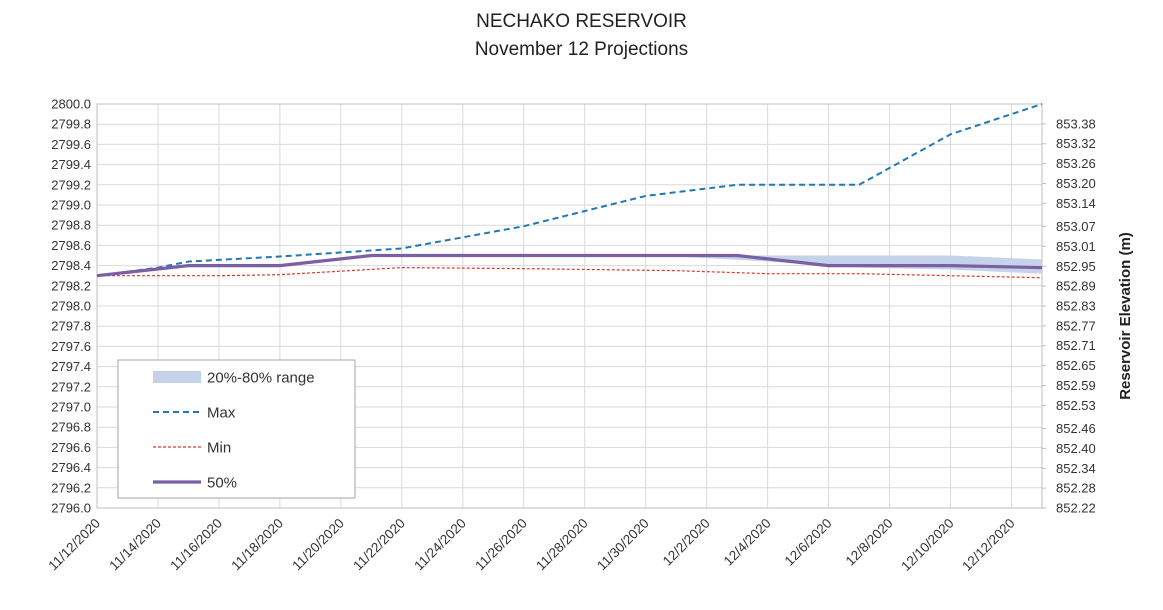 This screenshot has width=1163, height=610. What do you see at coordinates (135, 545) in the screenshot?
I see `x-tick-label: 11/14/2020` at bounding box center [135, 545].